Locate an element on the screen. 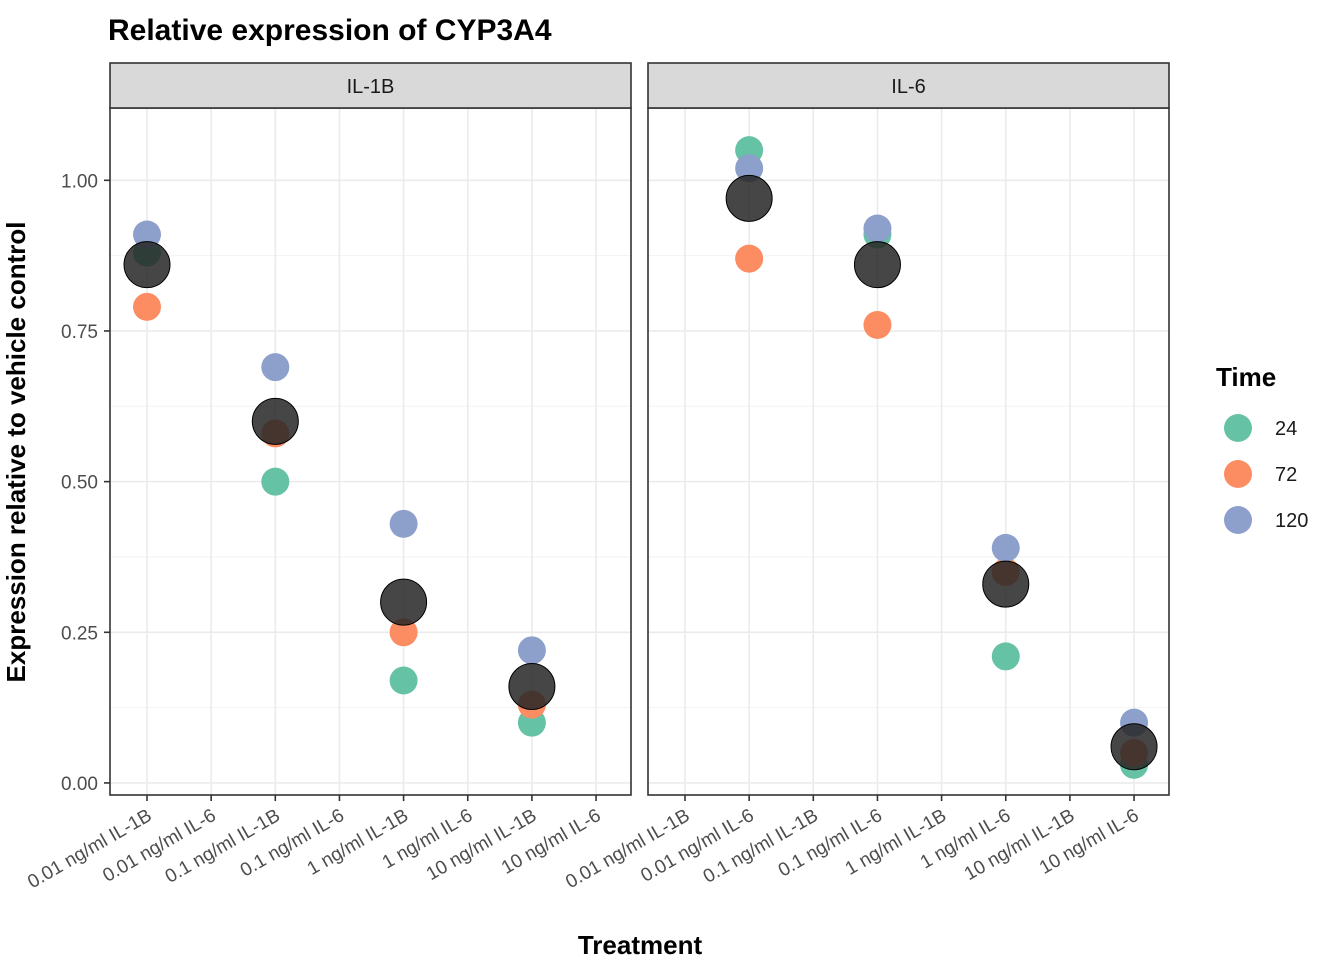 The width and height of the screenshot is (1344, 960). y-tick-label: 0.50 is located at coordinates (79, 483).